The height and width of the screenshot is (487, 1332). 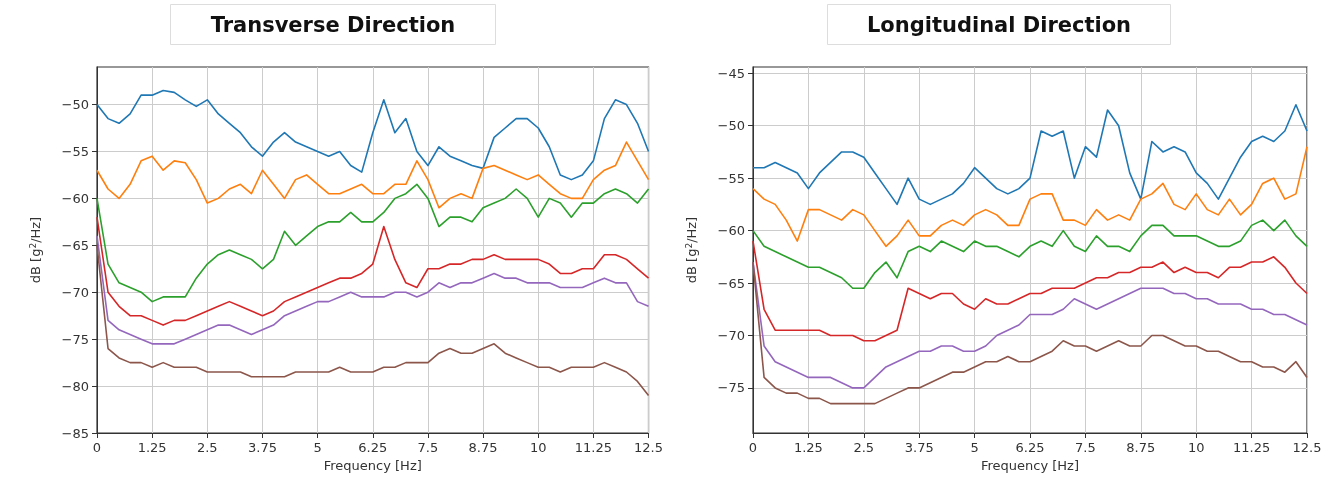 What do you see at coordinates (75, 386) in the screenshot?
I see `y-tick-label: −80` at bounding box center [75, 386].